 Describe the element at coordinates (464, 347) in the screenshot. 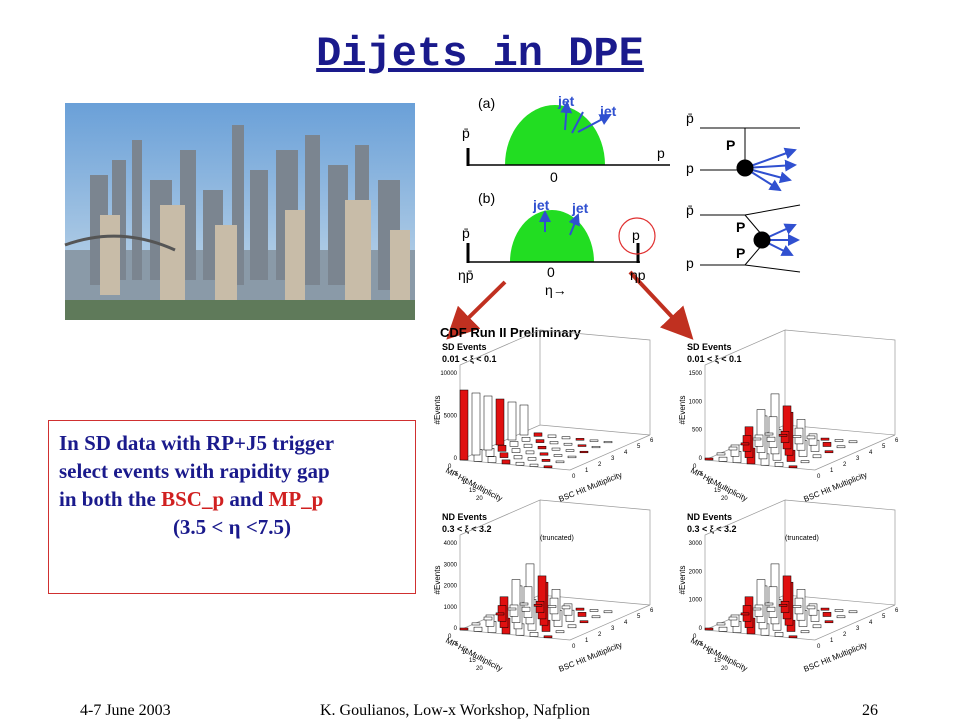

I see `plot-title: SD Events` at that location.